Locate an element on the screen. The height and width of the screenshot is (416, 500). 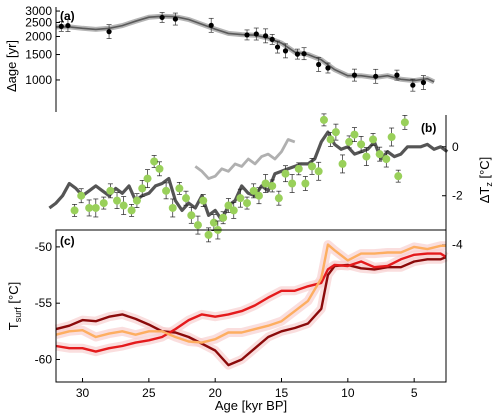
panel-b-y-ticks: -4 -2 0 is located at coordinates (452, 196).